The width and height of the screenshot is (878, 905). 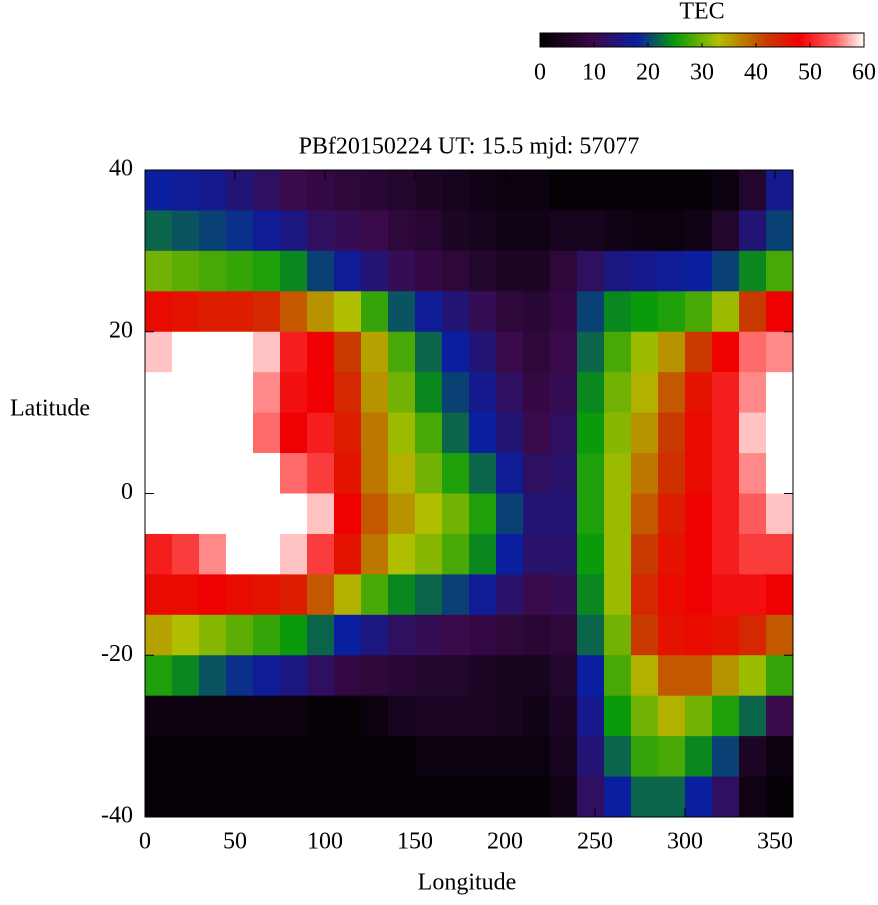 I want to click on colorbar-label: TEC, so click(x=701, y=12).